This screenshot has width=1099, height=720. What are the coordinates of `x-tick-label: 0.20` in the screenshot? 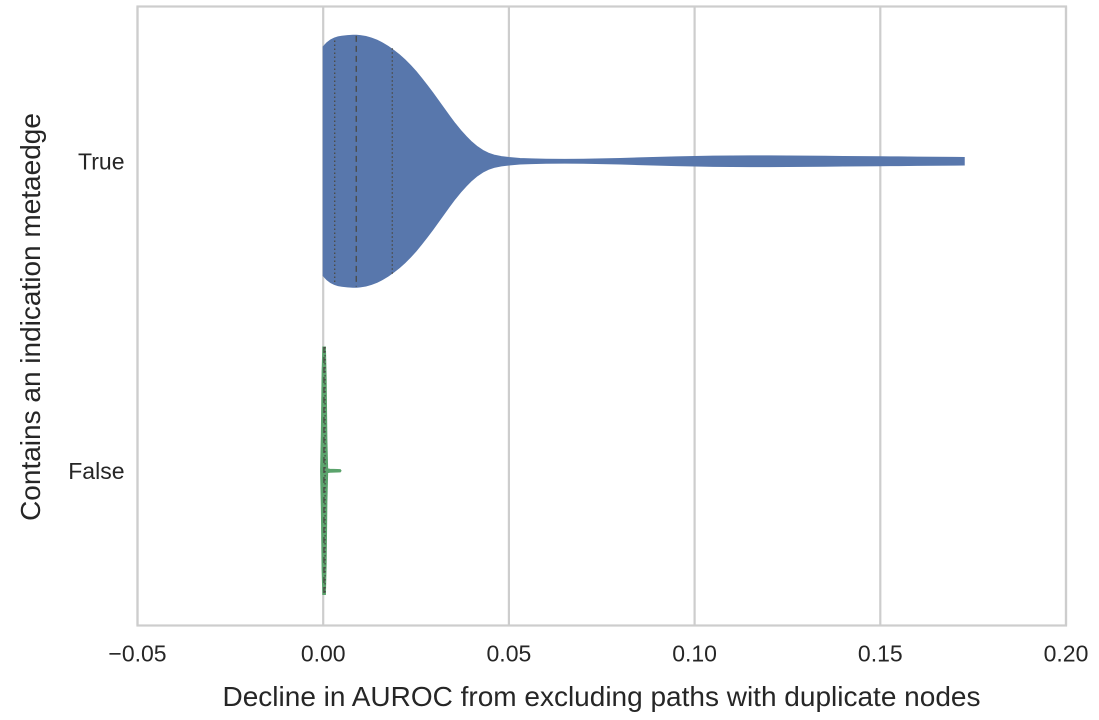 It's located at (1066, 654).